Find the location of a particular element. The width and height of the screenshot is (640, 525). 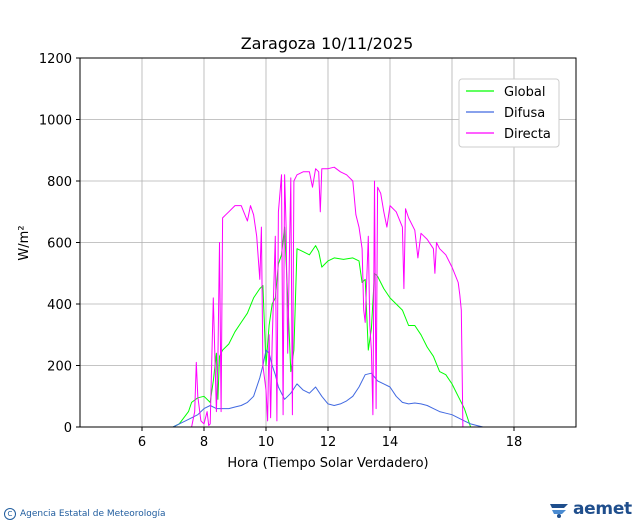

legend-label: Global is located at coordinates (524, 92).